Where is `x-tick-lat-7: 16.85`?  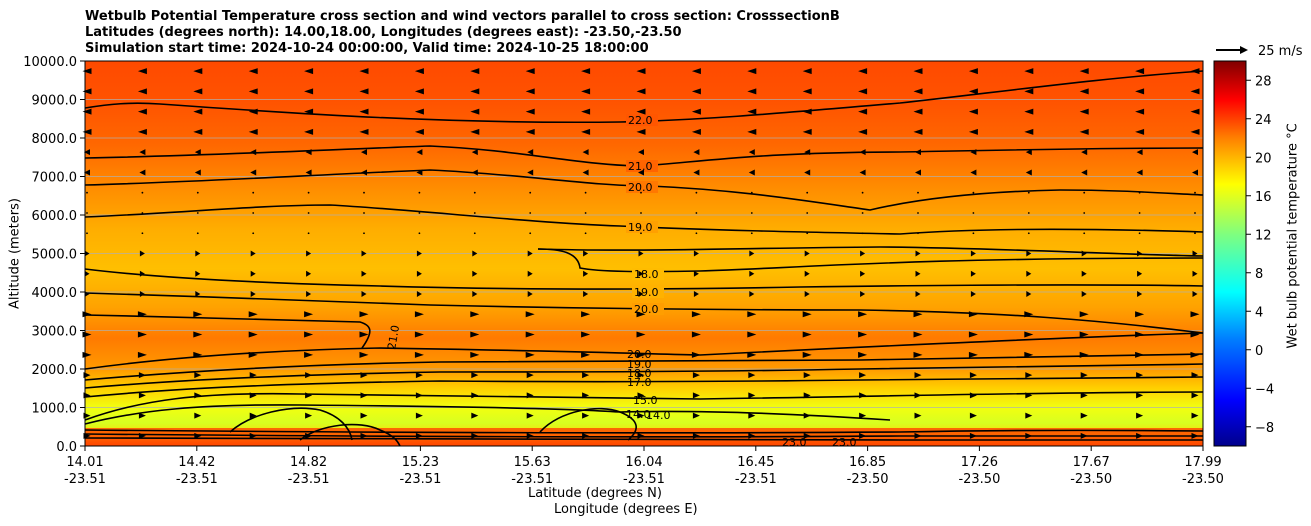
x-tick-lat-7: 16.85 is located at coordinates (867, 462).